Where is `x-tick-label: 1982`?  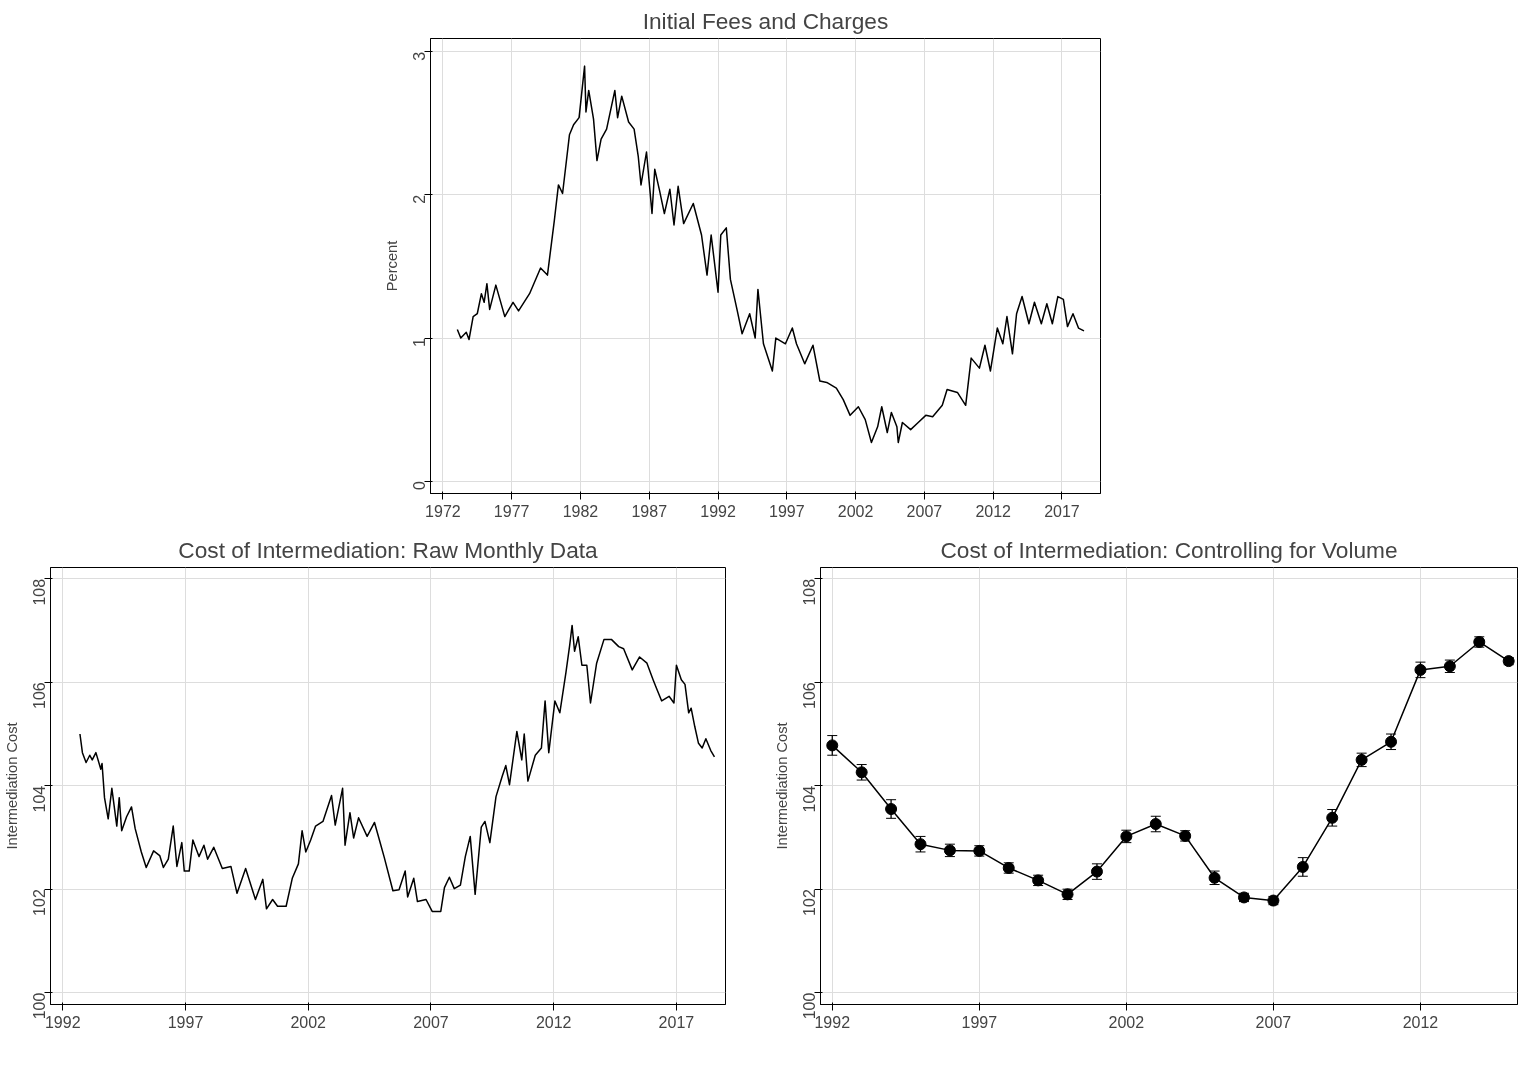 x-tick-label: 1982 is located at coordinates (580, 511).